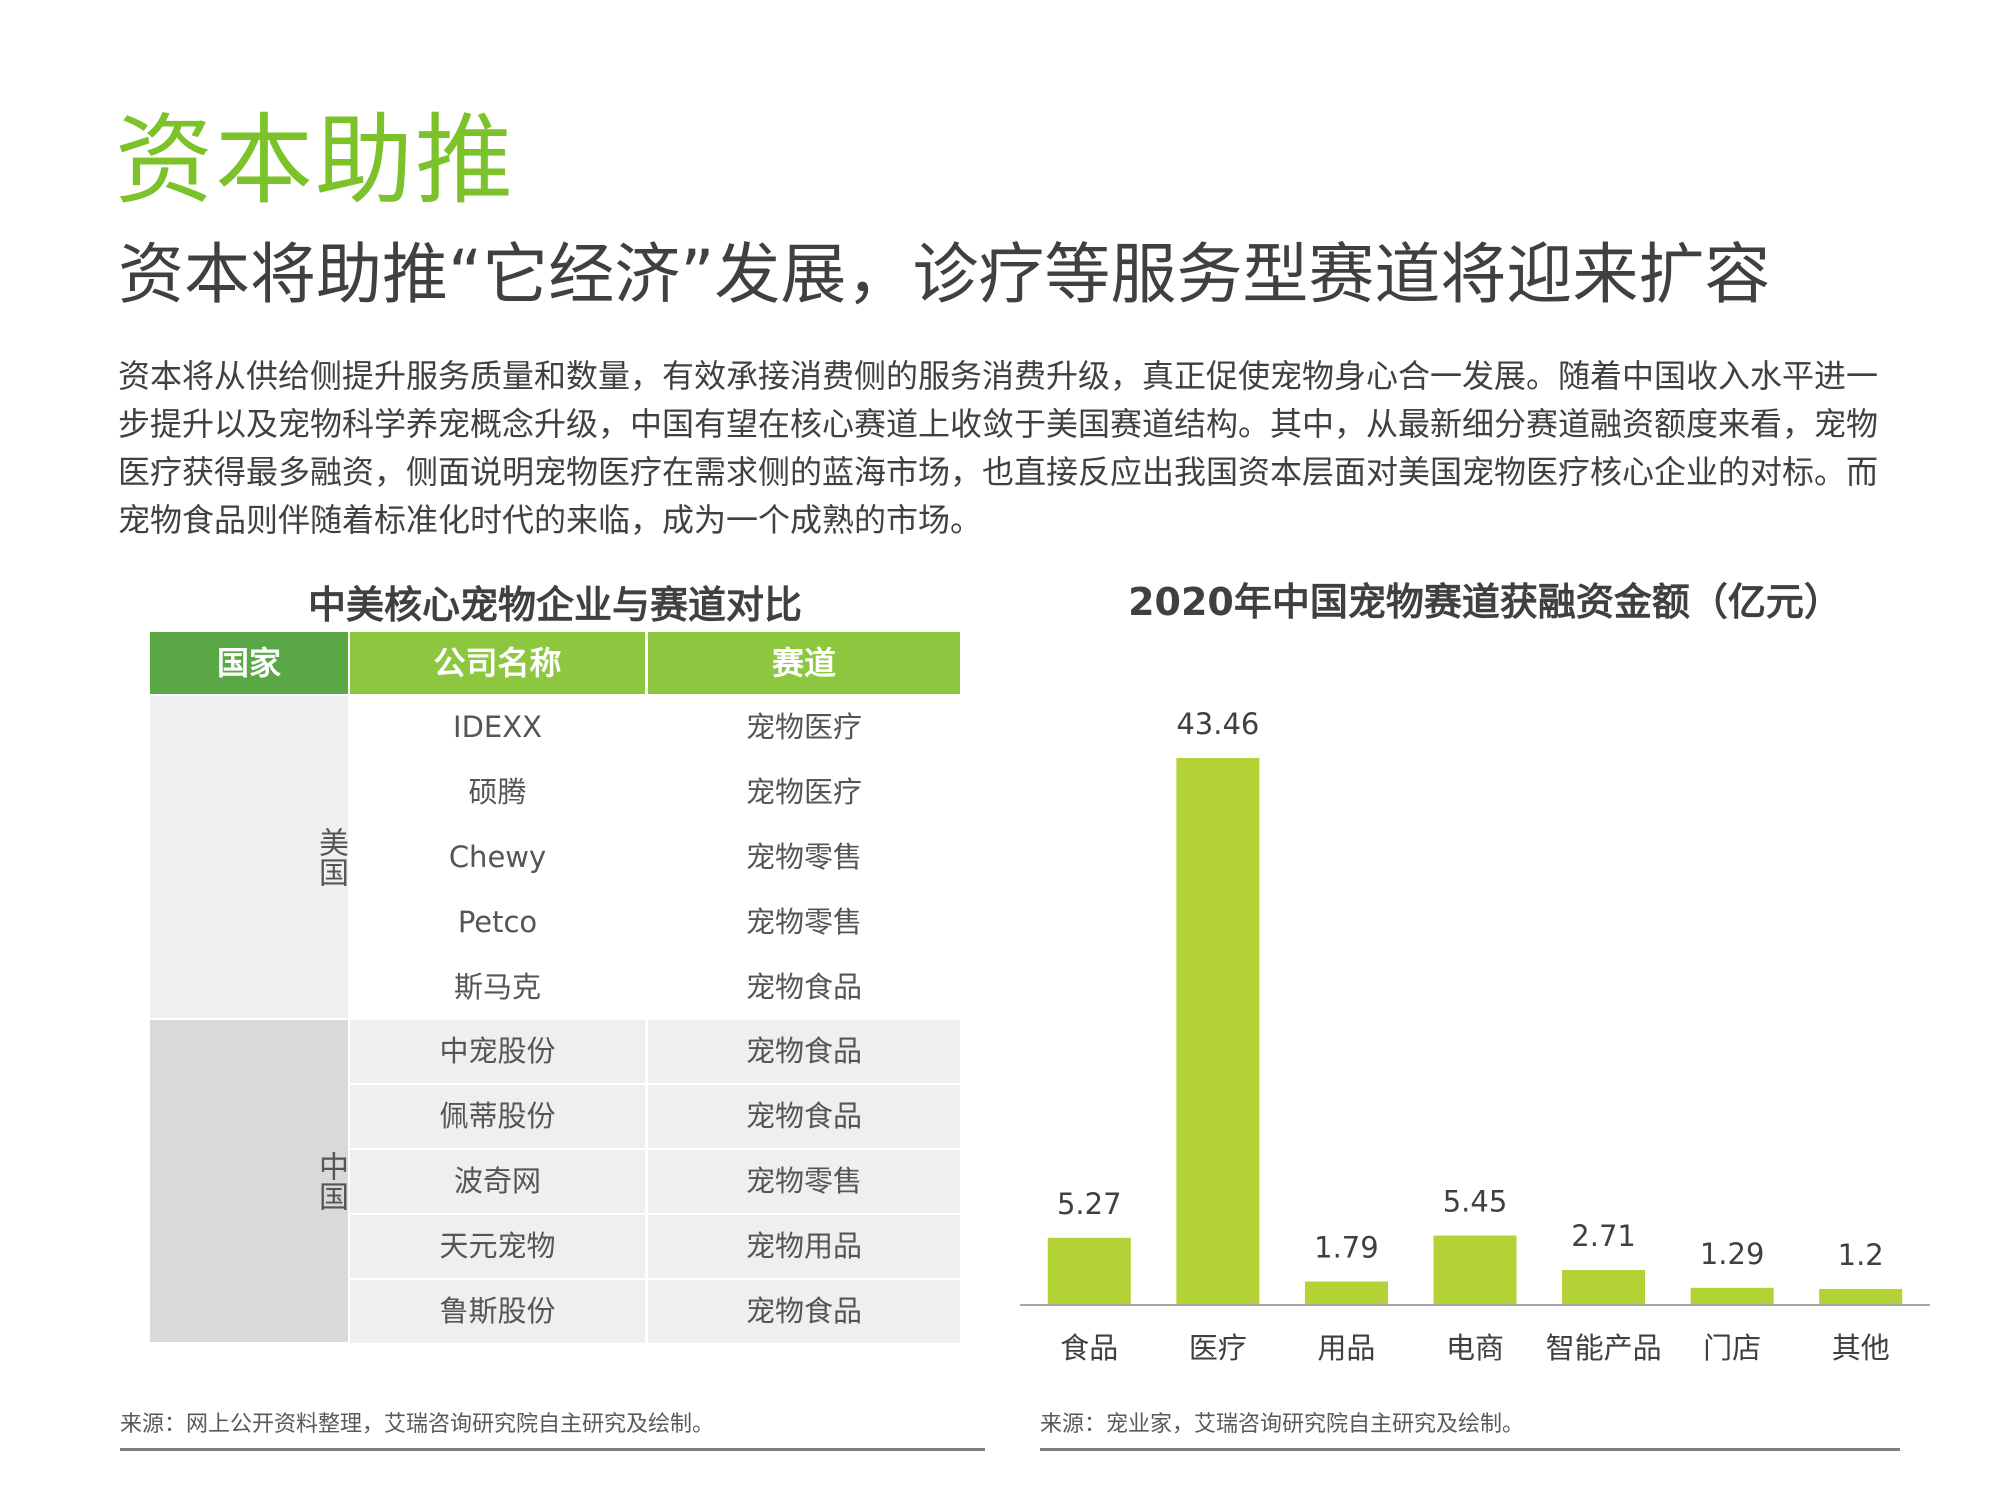 This screenshot has width=2000, height=1500. Describe the element at coordinates (1089, 1348) in the screenshot. I see `category-label-0: 食品` at that location.